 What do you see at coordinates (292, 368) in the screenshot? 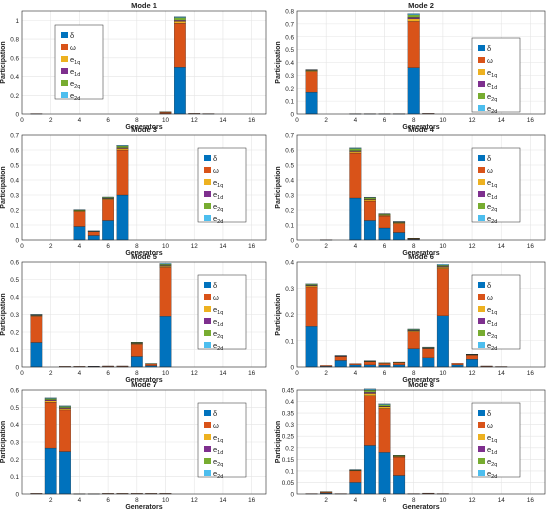
I see `y-tick-label: 0` at bounding box center [292, 368].